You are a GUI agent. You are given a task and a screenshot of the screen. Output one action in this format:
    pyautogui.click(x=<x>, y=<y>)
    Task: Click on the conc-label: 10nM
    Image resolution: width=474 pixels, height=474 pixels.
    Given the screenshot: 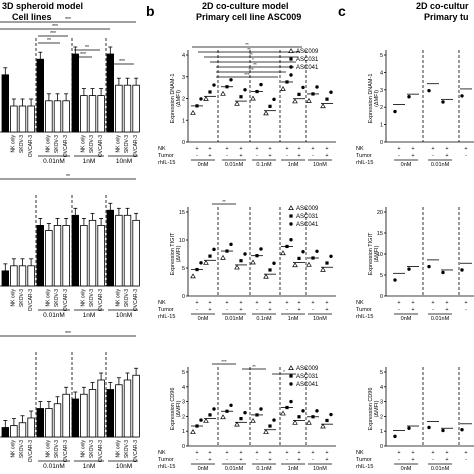 What is the action you would take?
    pyautogui.click(x=320, y=319)
    